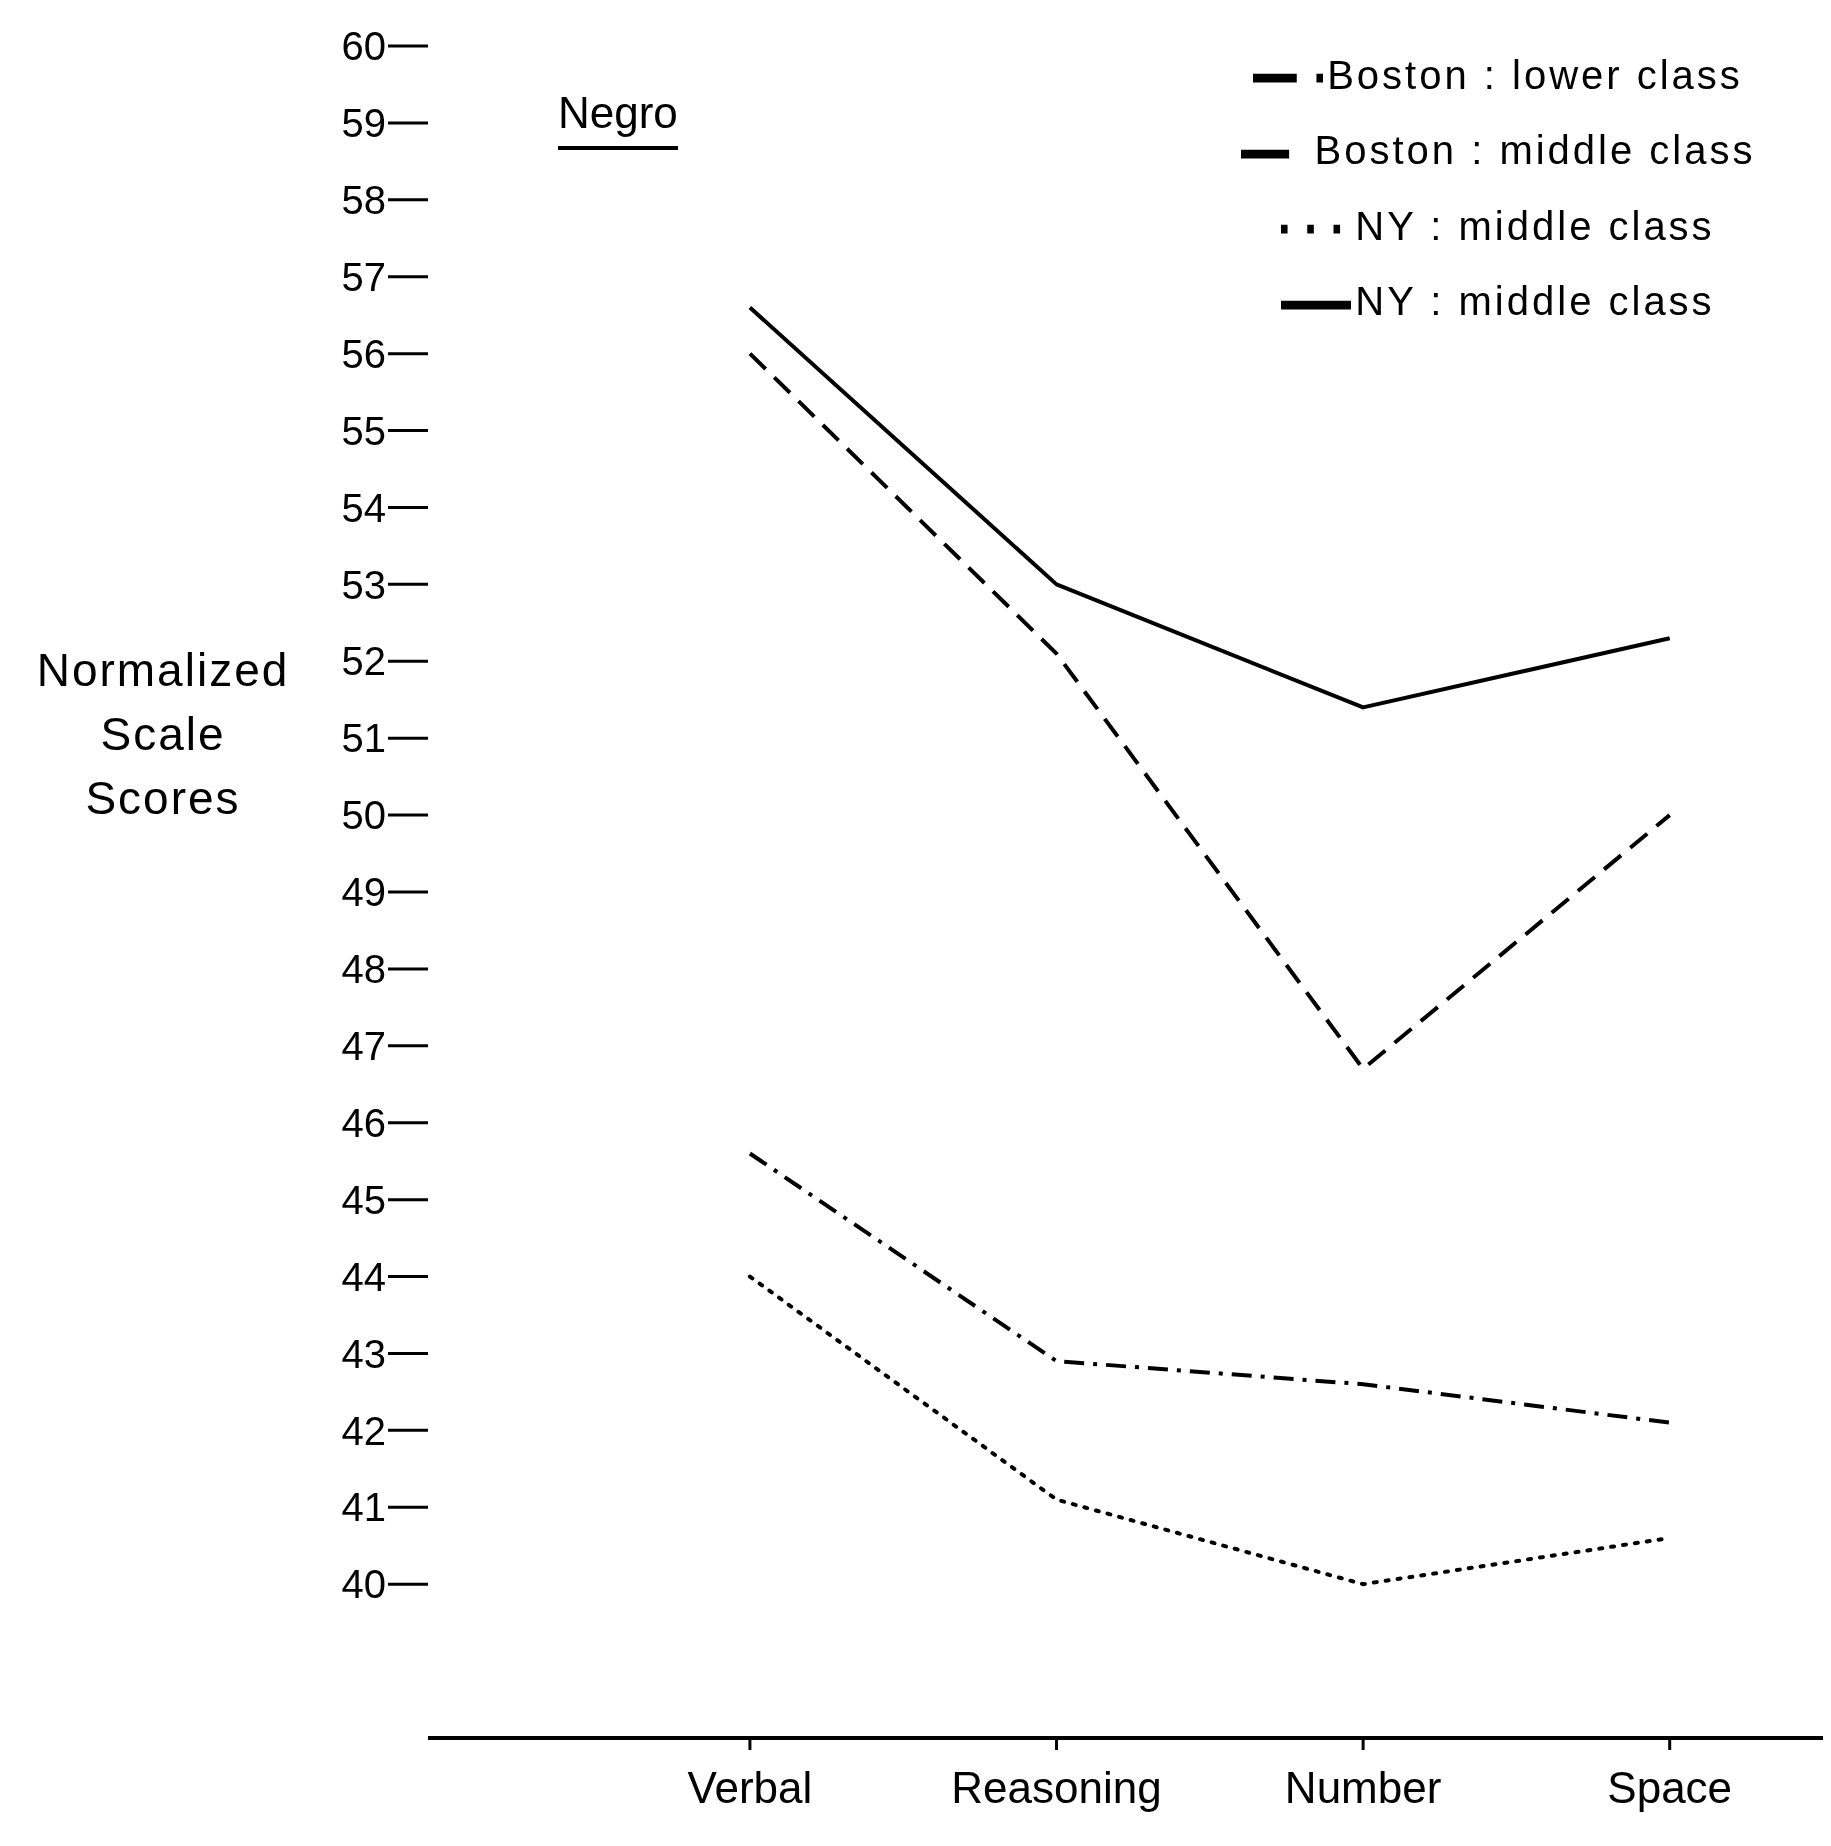 This screenshot has height=1846, width=1831. What do you see at coordinates (1056, 1788) in the screenshot?
I see `x-tick-label: Reasoning` at bounding box center [1056, 1788].